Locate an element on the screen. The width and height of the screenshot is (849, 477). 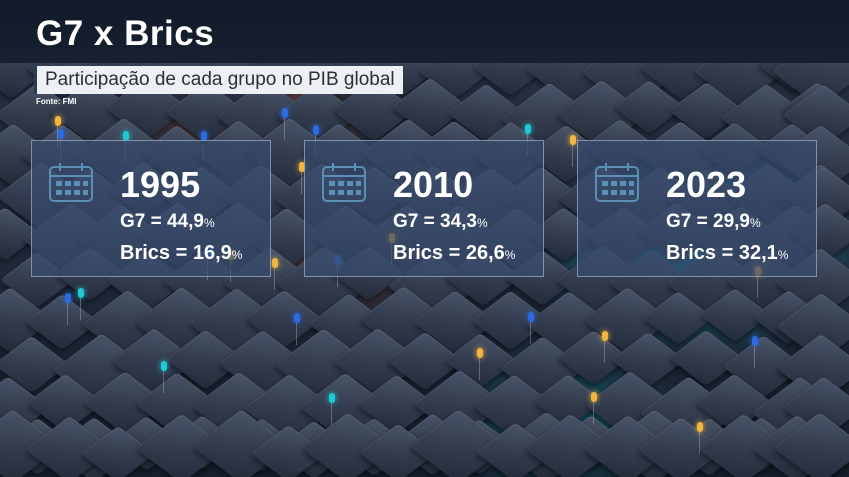
year-label: 1995 is located at coordinates (160, 184).